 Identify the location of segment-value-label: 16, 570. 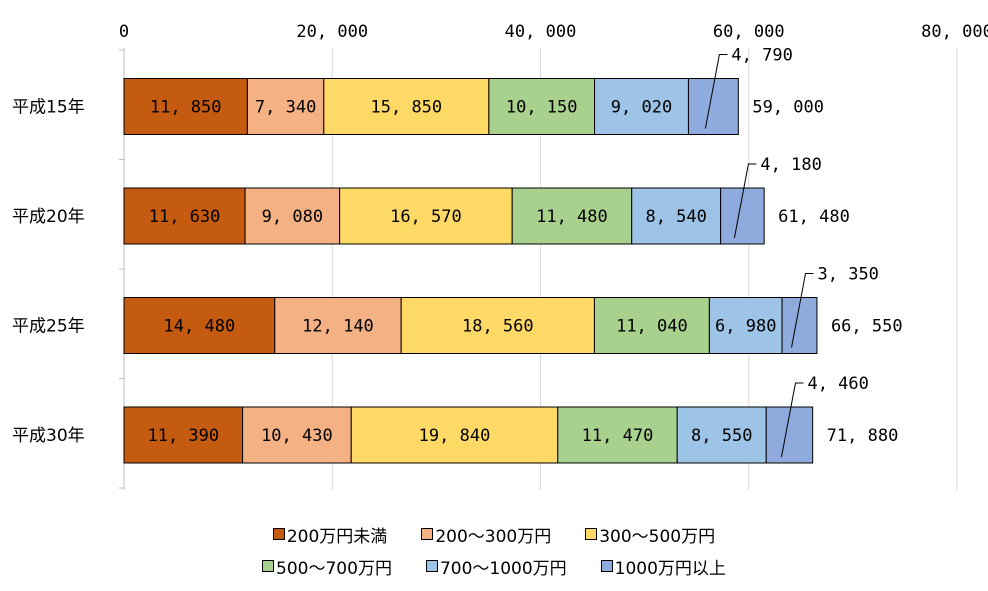
(426, 217).